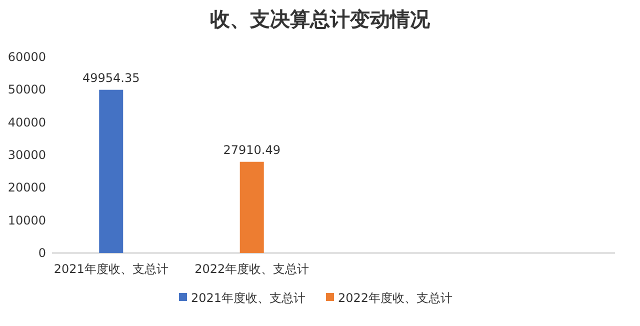  What do you see at coordinates (395, 298) in the screenshot?
I see `legend-label: 2022年度收、支总计` at bounding box center [395, 298].